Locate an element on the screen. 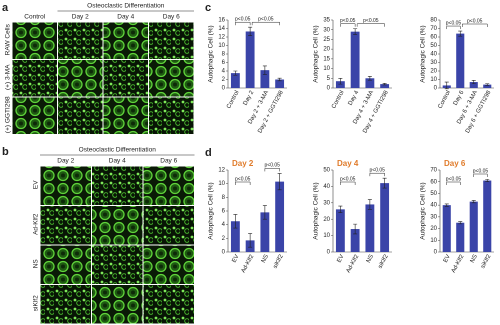 The width and height of the screenshot is (500, 325). y-tick-label: 40 is located at coordinates (433, 206).